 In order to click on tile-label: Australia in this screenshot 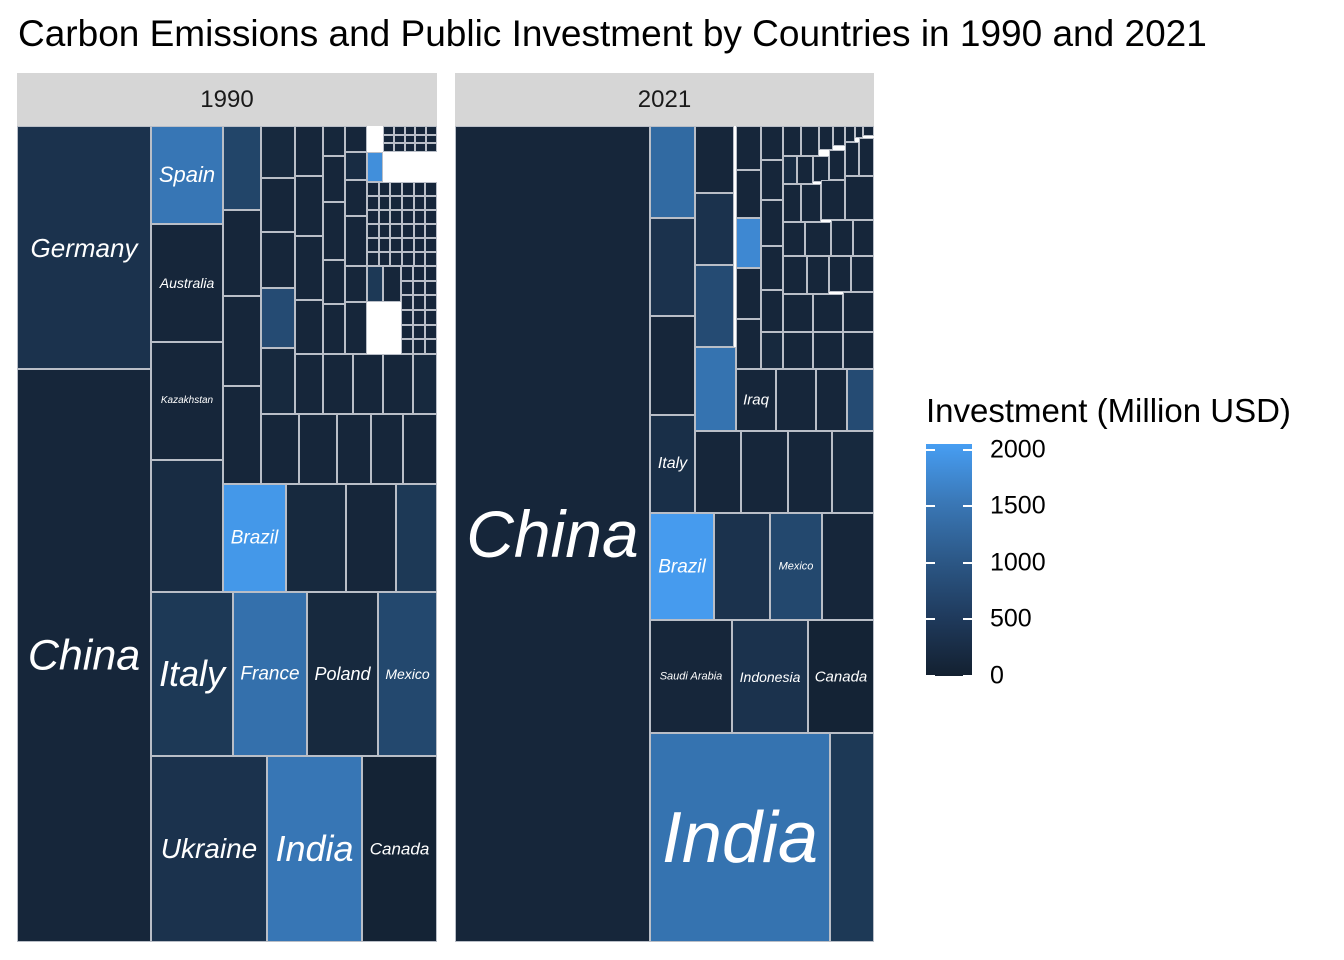, I will do `click(187, 283)`.